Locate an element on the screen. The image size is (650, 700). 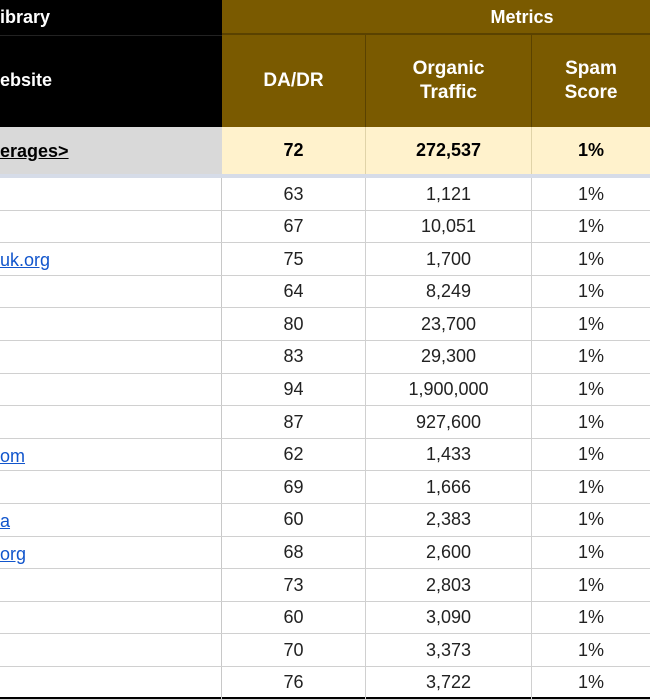
averages-label-cell: erages> is located at coordinates (111, 150).